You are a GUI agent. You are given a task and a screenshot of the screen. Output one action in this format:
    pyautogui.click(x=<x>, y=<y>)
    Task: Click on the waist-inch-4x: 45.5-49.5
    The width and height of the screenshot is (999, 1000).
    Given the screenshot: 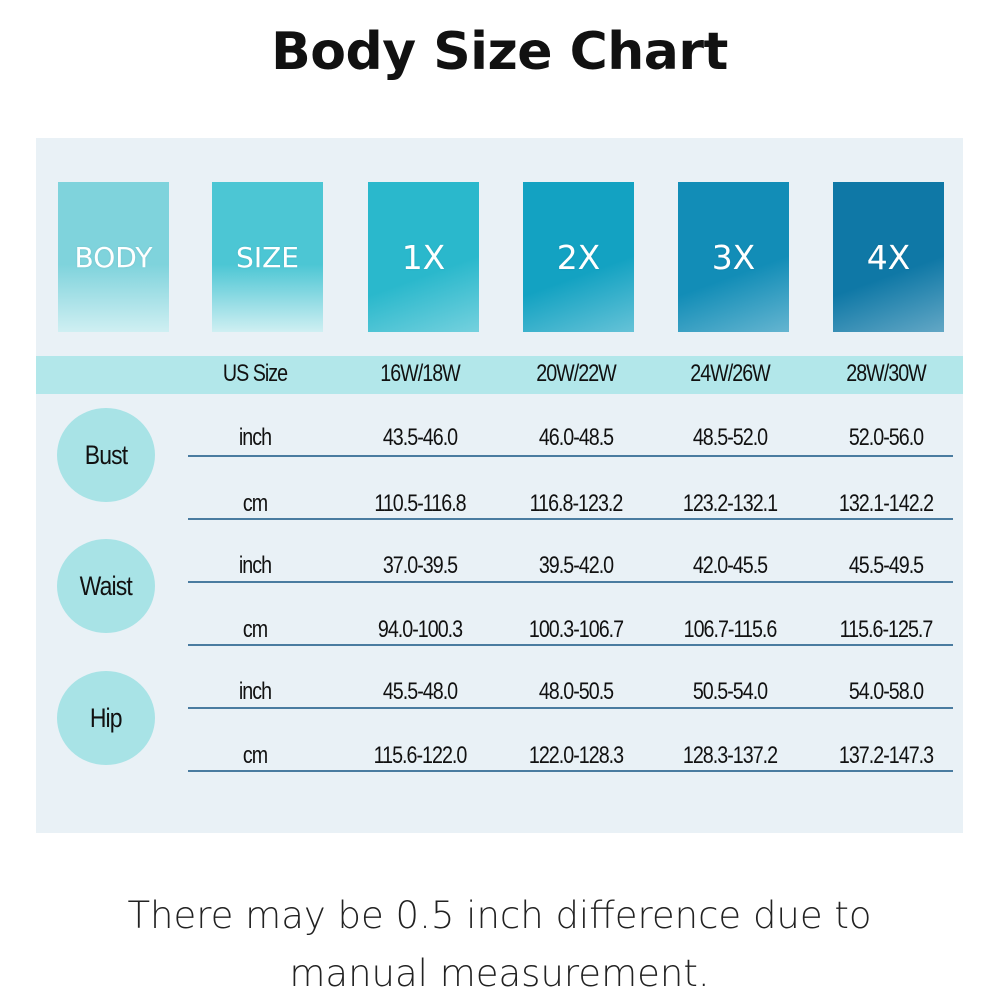 What is the action you would take?
    pyautogui.click(x=886, y=565)
    